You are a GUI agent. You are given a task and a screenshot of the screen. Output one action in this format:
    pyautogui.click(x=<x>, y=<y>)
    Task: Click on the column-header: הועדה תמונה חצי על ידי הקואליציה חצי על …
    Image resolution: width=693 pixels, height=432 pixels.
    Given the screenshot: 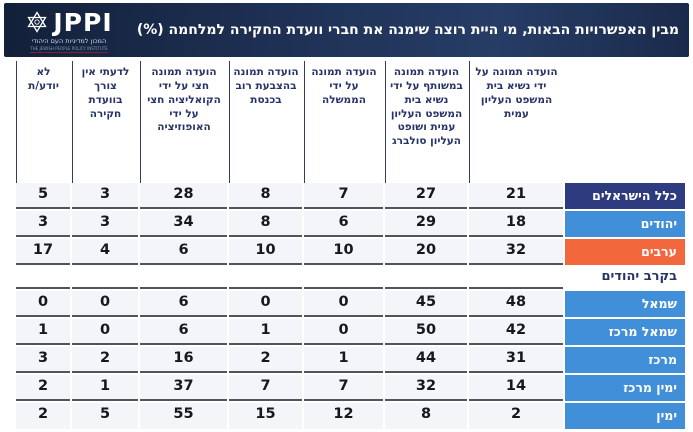 What is the action you would take?
    pyautogui.click(x=183, y=122)
    